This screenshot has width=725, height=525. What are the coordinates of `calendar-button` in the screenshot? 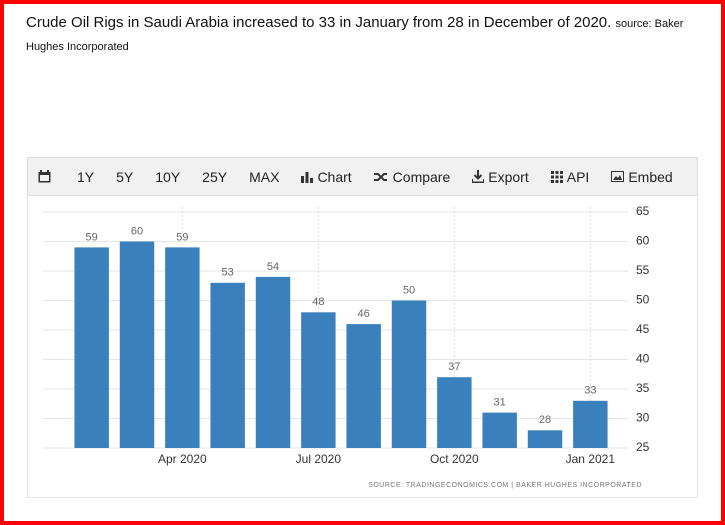 It's located at (46, 176).